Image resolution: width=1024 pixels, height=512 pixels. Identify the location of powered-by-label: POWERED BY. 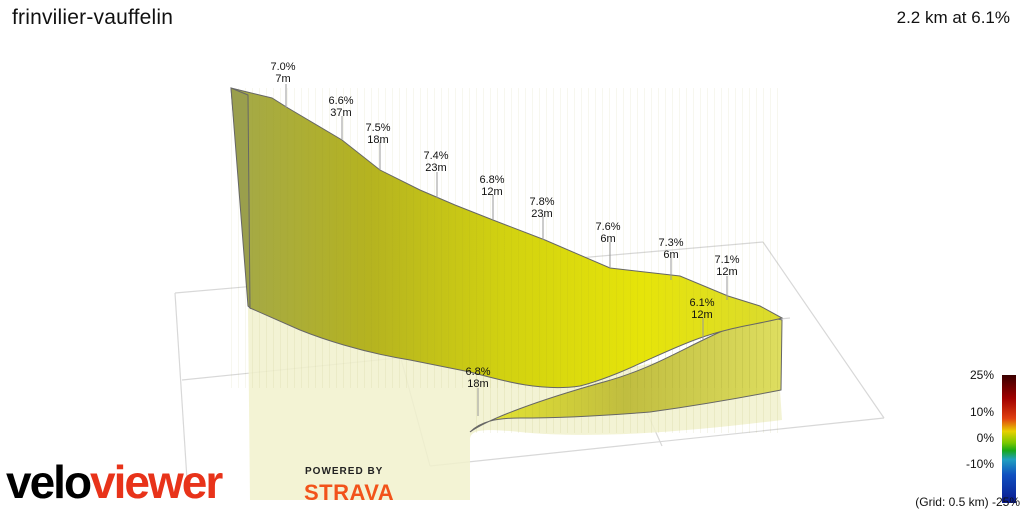
(344, 471).